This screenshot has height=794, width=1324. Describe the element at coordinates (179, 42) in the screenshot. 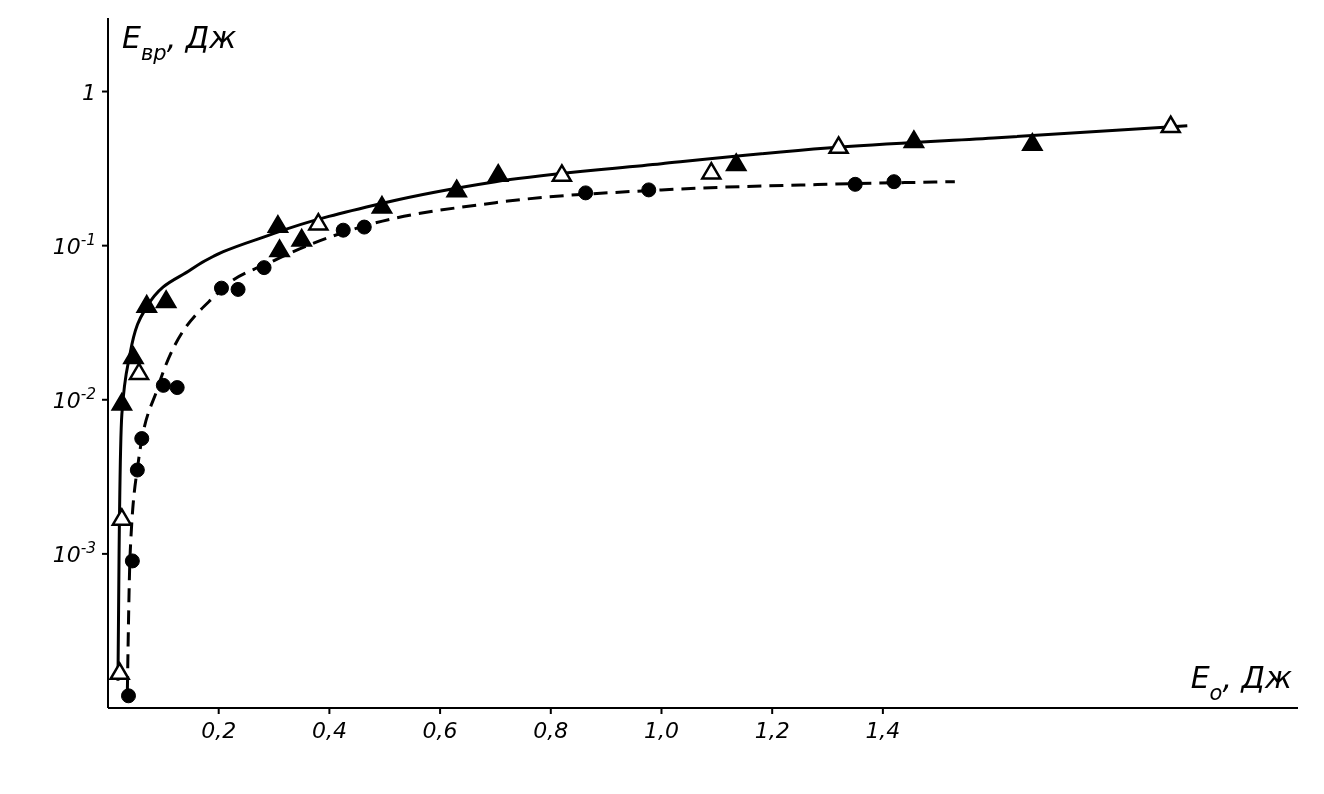

I see `y-axis-title: E$_{вр}$, Дж` at that location.